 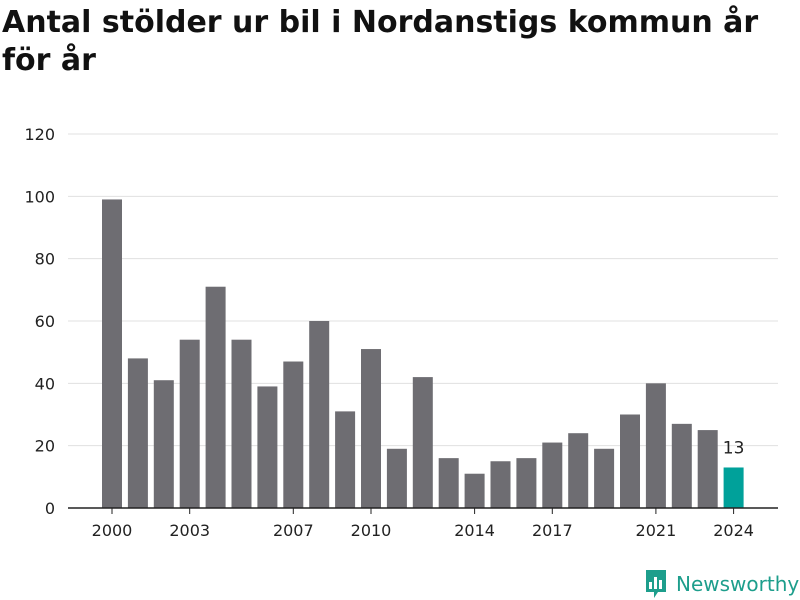 What do you see at coordinates (45, 383) in the screenshot?
I see `y-tick-label: 40` at bounding box center [45, 383].